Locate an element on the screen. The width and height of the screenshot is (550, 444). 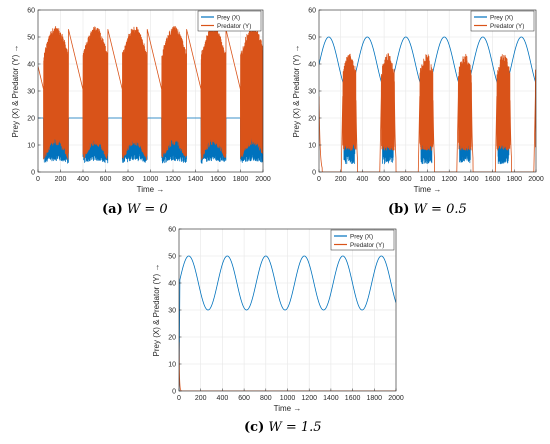
caption-b: (b) W = 0.5 is located at coordinates (427, 209).